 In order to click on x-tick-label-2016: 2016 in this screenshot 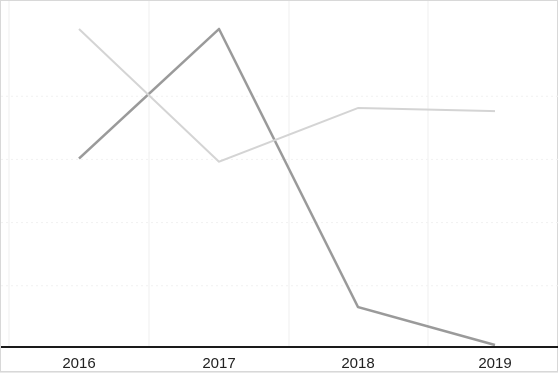, I will do `click(78, 363)`.